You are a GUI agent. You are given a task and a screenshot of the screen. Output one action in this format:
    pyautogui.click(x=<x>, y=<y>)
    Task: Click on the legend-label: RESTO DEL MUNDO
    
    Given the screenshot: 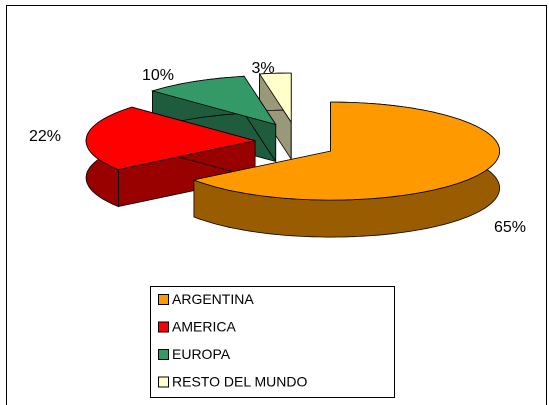 What is the action you would take?
    pyautogui.click(x=239, y=382)
    